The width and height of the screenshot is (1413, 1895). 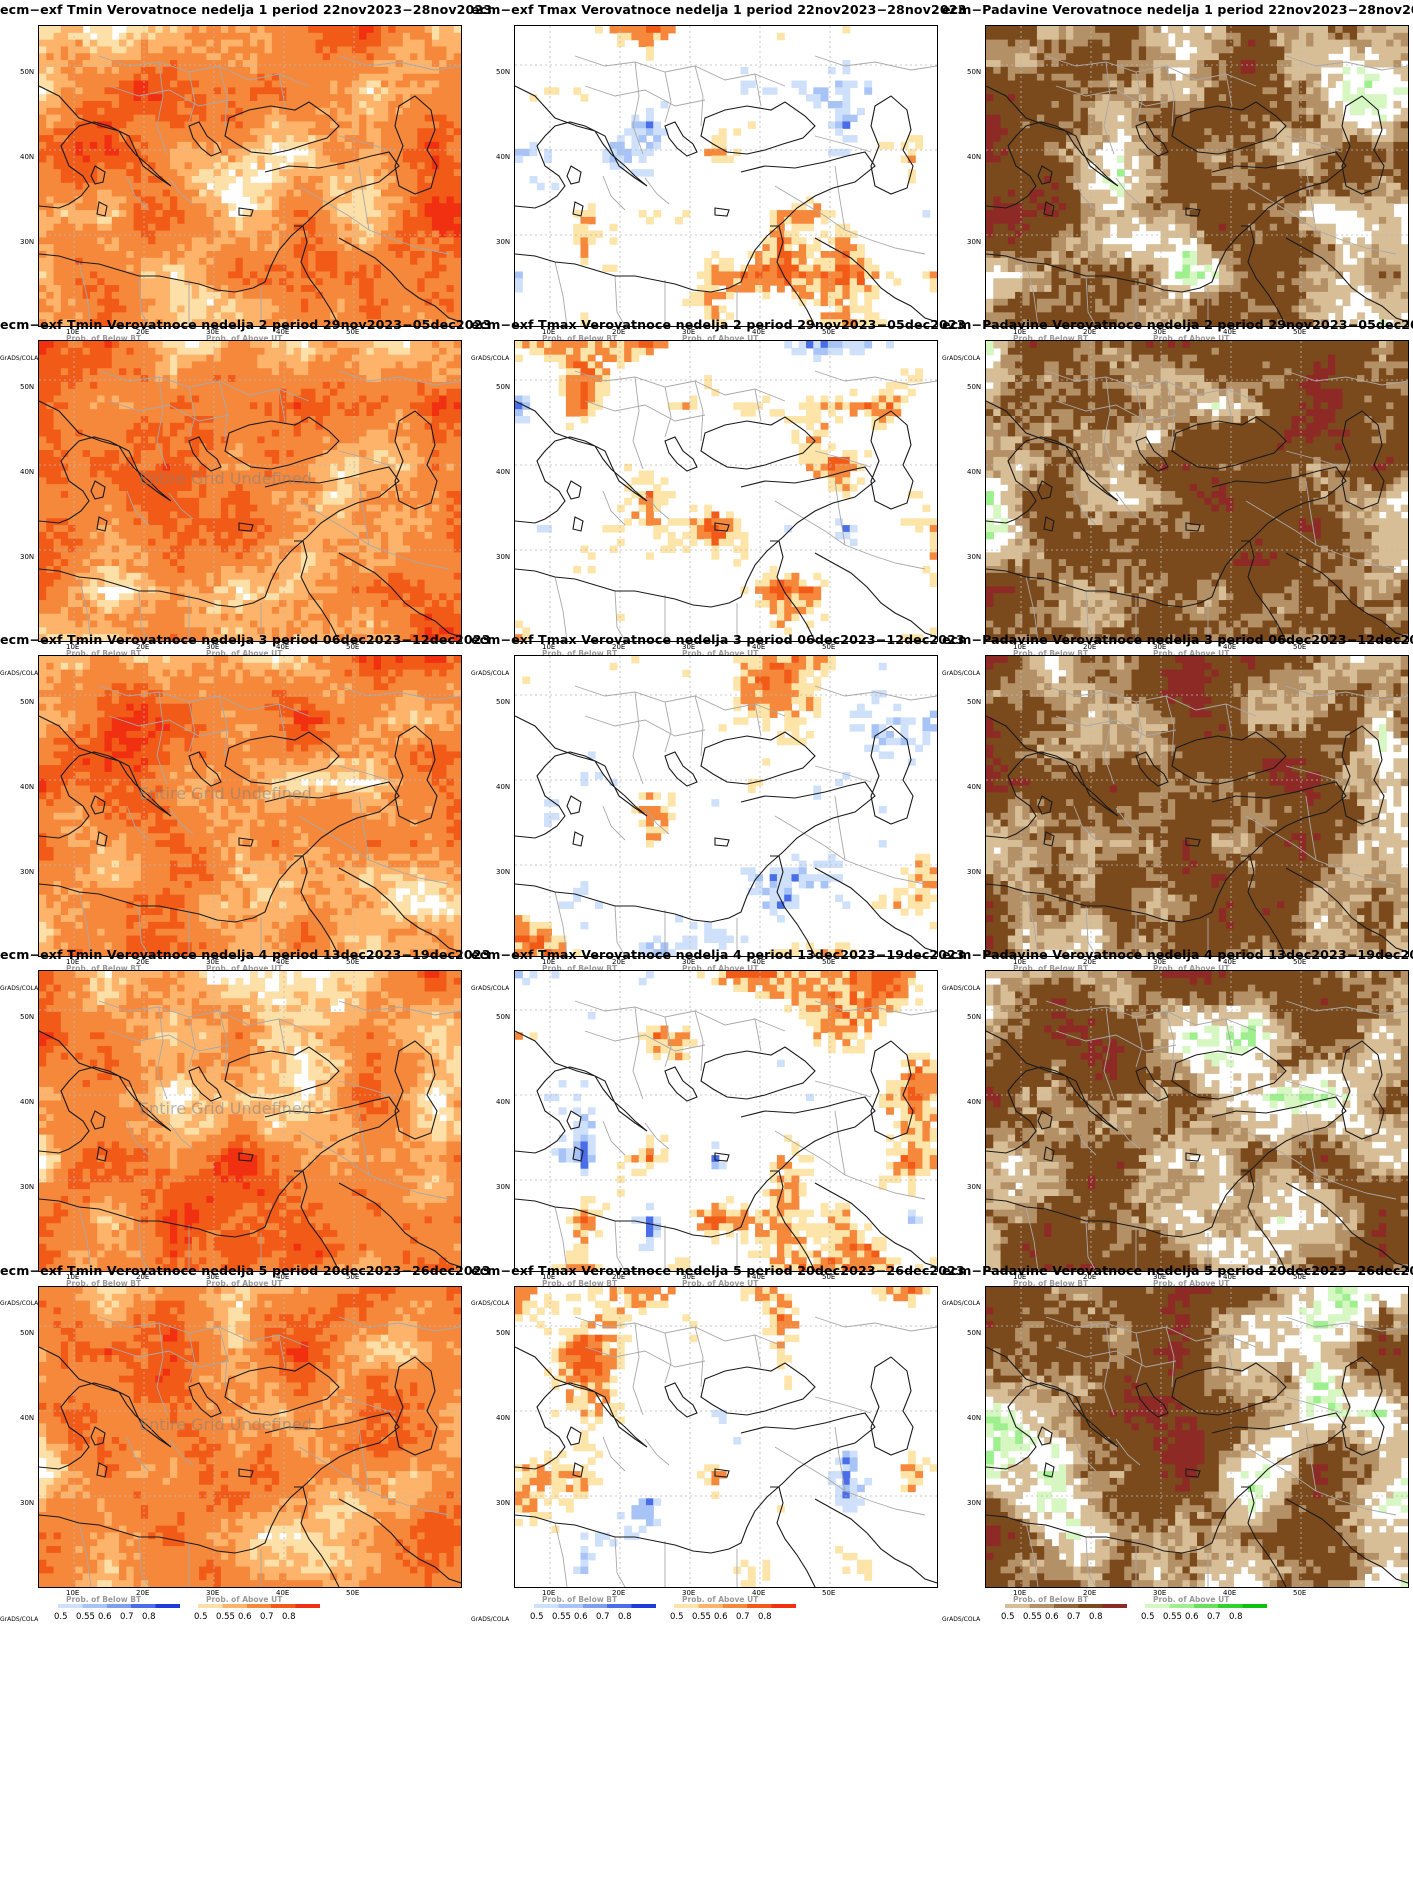 I want to click on legend-below-colorbar, so click(x=595, y=1606).